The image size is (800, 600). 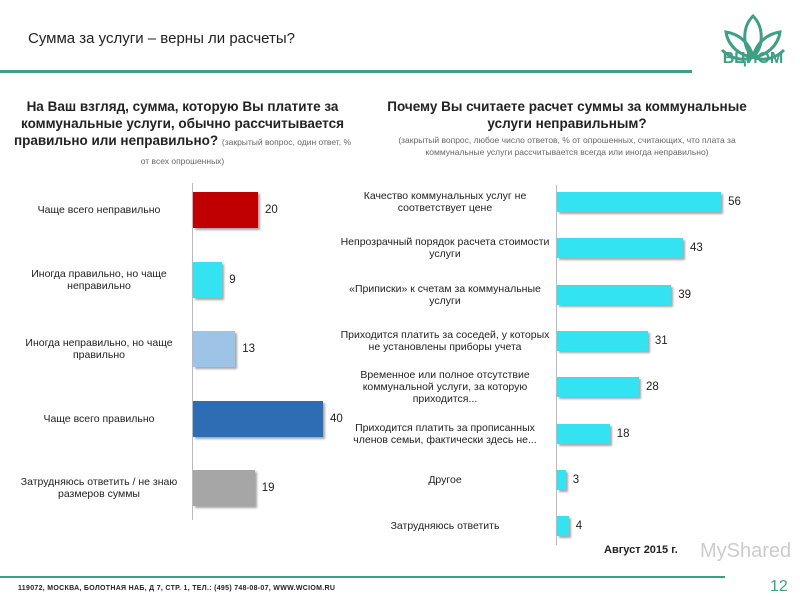 What do you see at coordinates (753, 37) in the screenshot?
I see `logo-flower-icon` at bounding box center [753, 37].